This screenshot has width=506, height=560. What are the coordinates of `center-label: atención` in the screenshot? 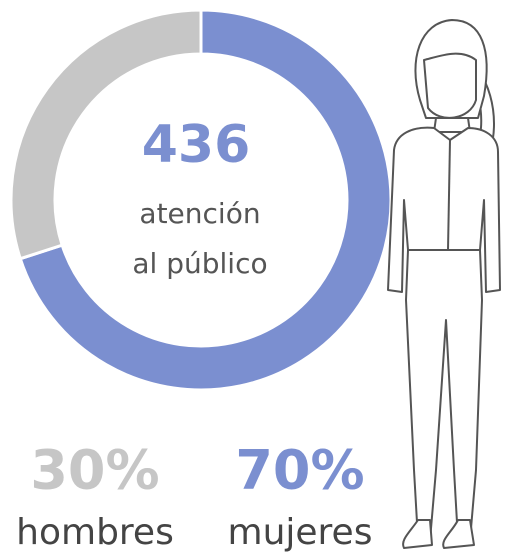 It's located at (199, 213).